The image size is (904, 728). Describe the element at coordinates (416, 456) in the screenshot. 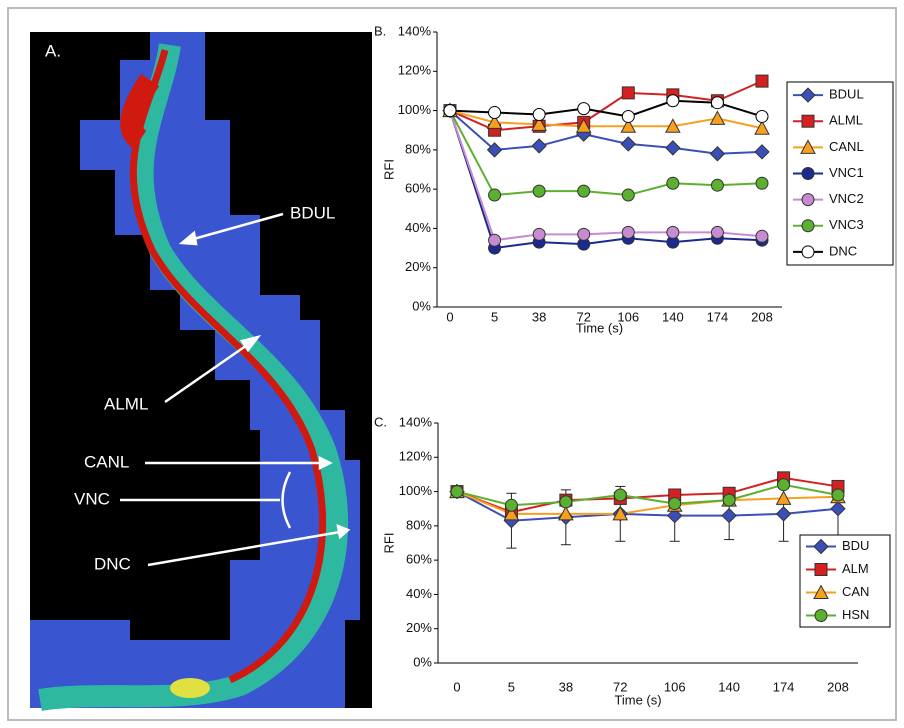

I see `y-tick-label: 120%` at that location.